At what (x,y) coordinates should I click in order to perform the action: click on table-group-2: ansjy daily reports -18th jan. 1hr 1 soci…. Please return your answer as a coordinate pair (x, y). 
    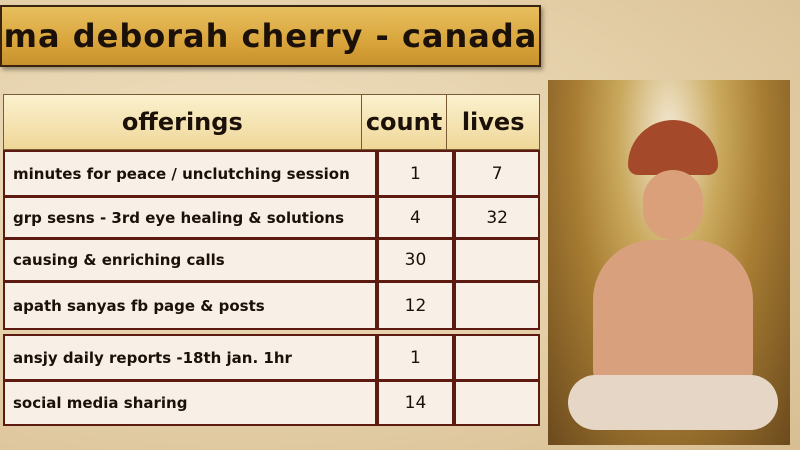
    Looking at the image, I should click on (271, 380).